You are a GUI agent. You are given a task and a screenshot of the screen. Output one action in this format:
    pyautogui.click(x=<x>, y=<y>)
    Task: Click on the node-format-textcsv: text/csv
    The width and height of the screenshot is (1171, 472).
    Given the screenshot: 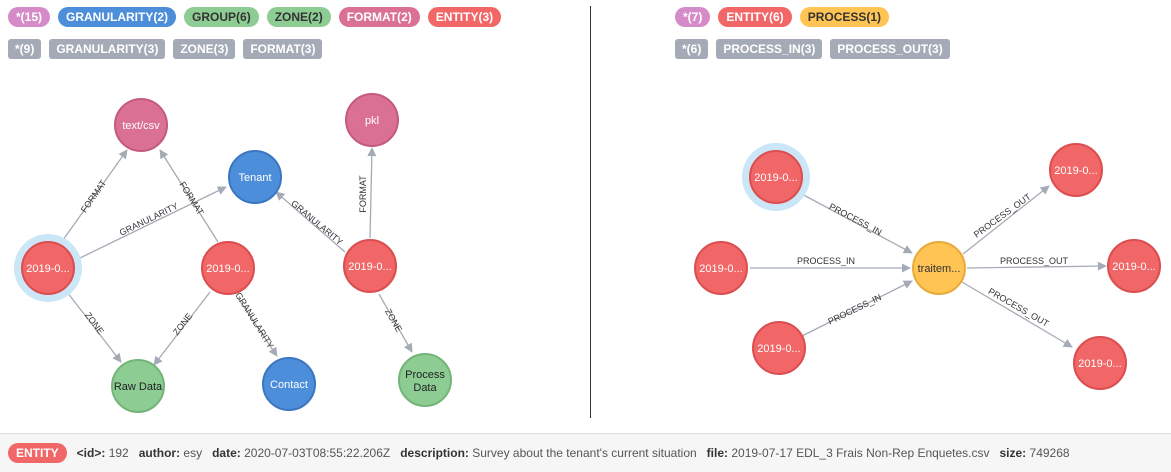 What is the action you would take?
    pyautogui.click(x=141, y=125)
    